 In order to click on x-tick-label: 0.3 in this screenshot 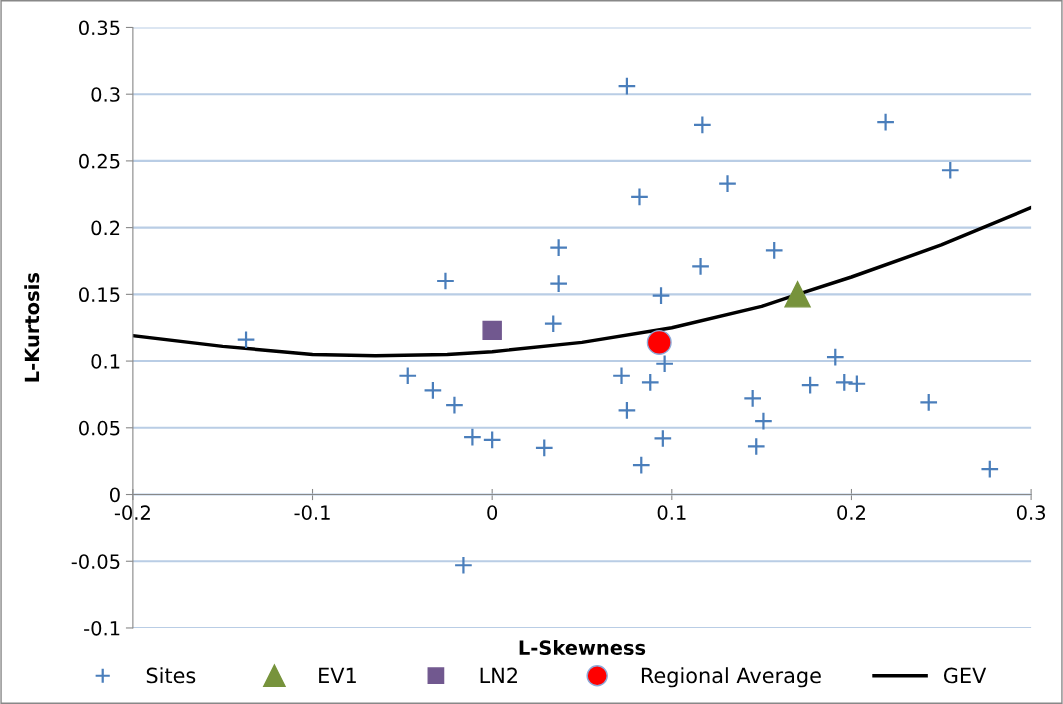, I will do `click(1031, 512)`.